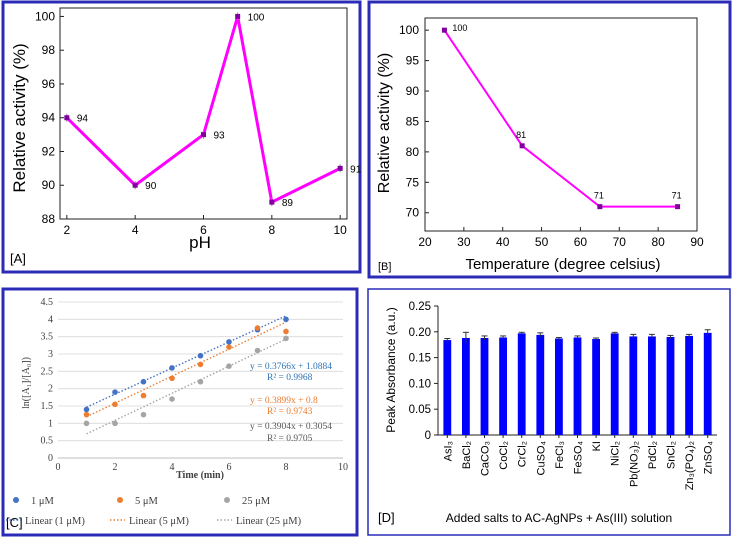  What do you see at coordinates (50, 354) in the screenshot?
I see `y-tick-label: 3` at bounding box center [50, 354].